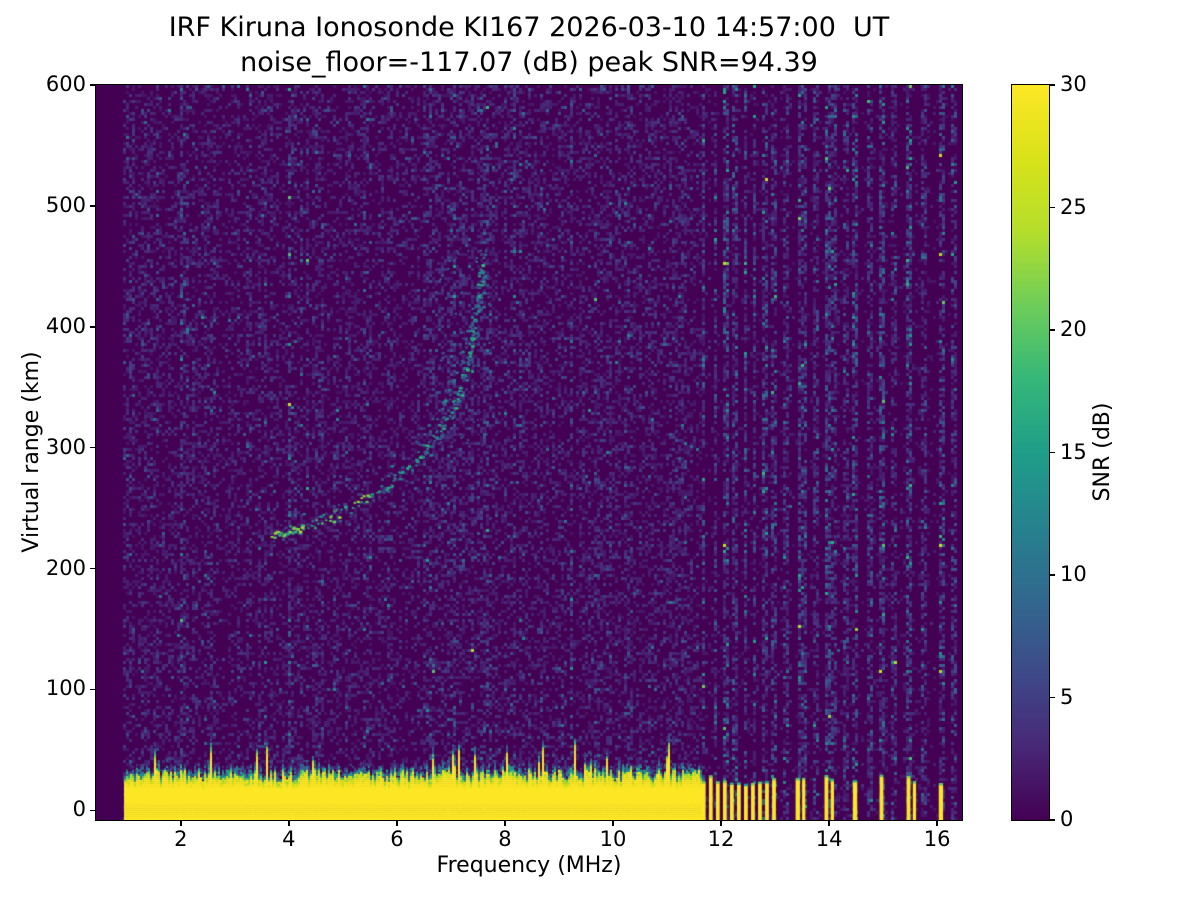 This screenshot has height=900, width=1200. I want to click on y-tick-label: 400, so click(65, 325).